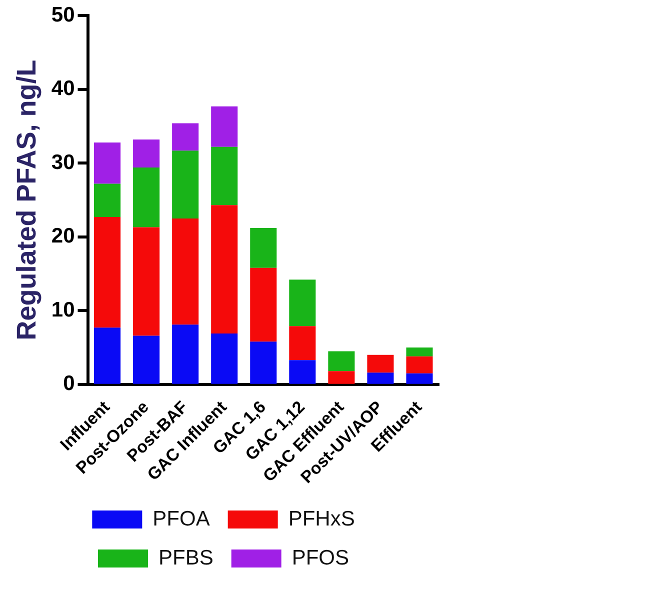 This screenshot has width=654, height=589. Describe the element at coordinates (63, 14) in the screenshot. I see `y-tick-label: 50` at that location.